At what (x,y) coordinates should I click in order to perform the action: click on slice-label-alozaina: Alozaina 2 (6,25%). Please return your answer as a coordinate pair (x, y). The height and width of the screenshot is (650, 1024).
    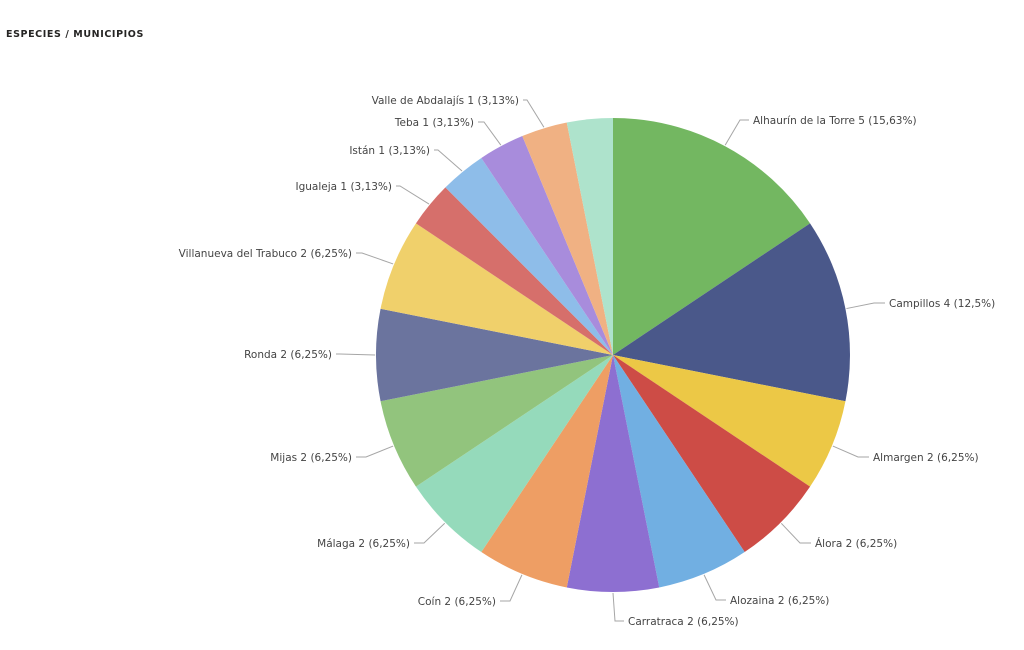
    Looking at the image, I should click on (779, 601).